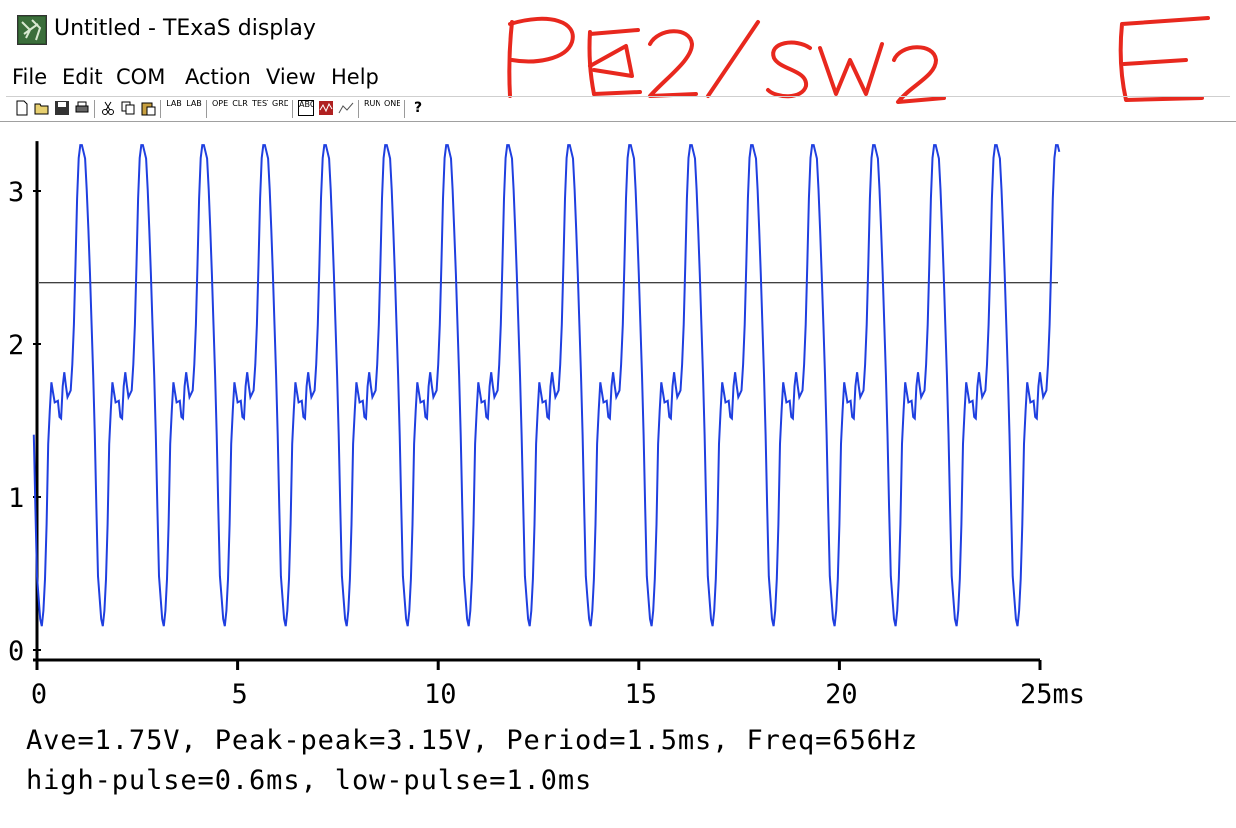 The image size is (1236, 828). I want to click on grade-icon: GRD, so click(280, 104).